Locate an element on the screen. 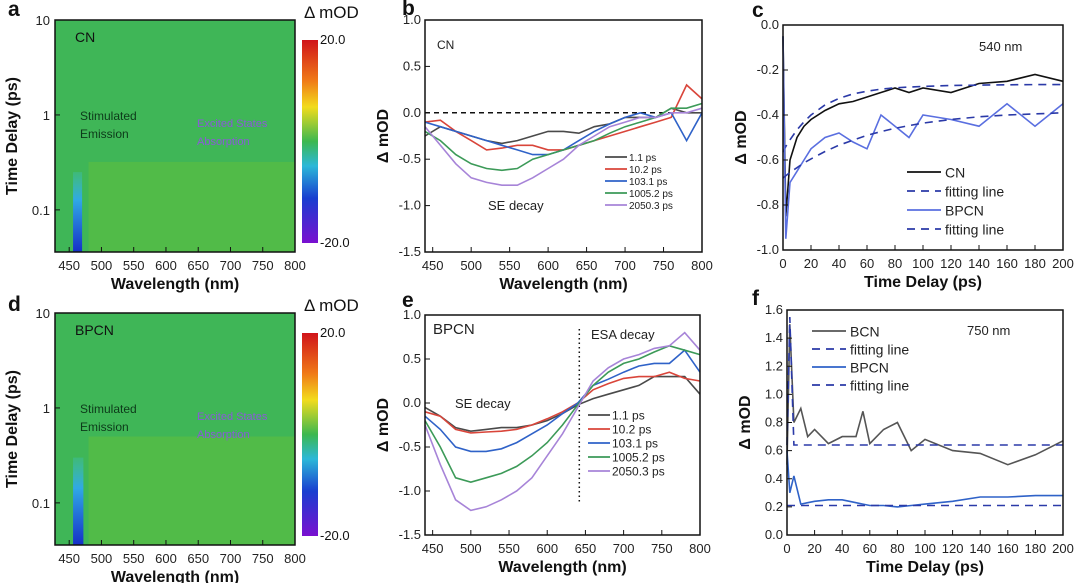 The height and width of the screenshot is (583, 1080). y-tick-label: -1.5 is located at coordinates (410, 251).